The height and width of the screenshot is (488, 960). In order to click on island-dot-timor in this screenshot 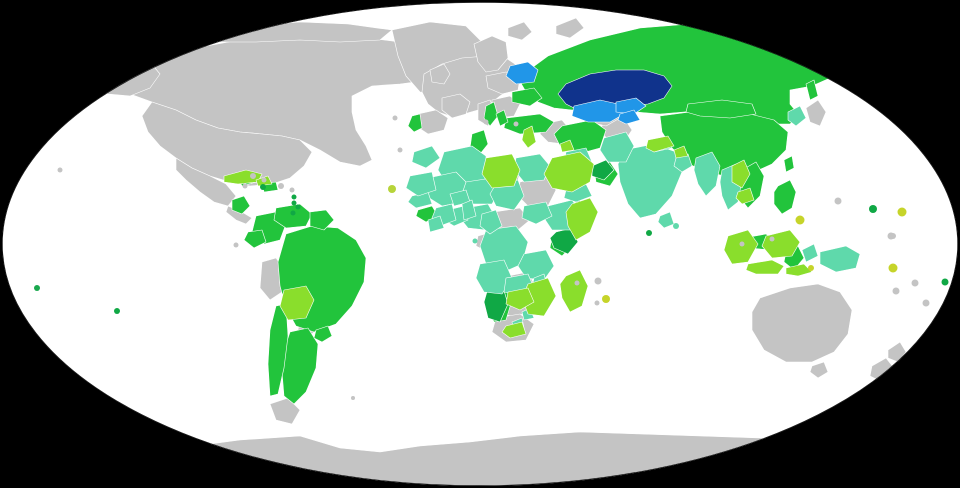, I will do `click(811, 268)`.